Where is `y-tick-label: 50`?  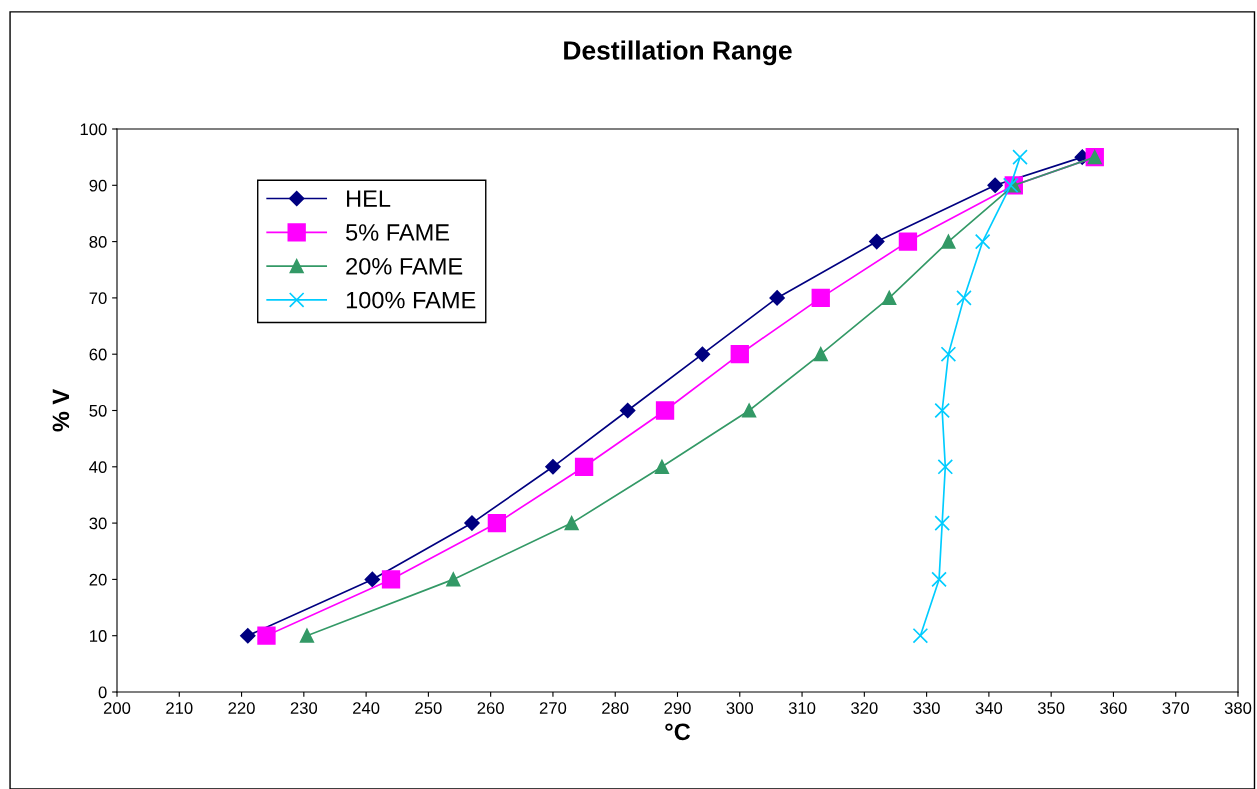
y-tick-label: 50 is located at coordinates (98, 410).